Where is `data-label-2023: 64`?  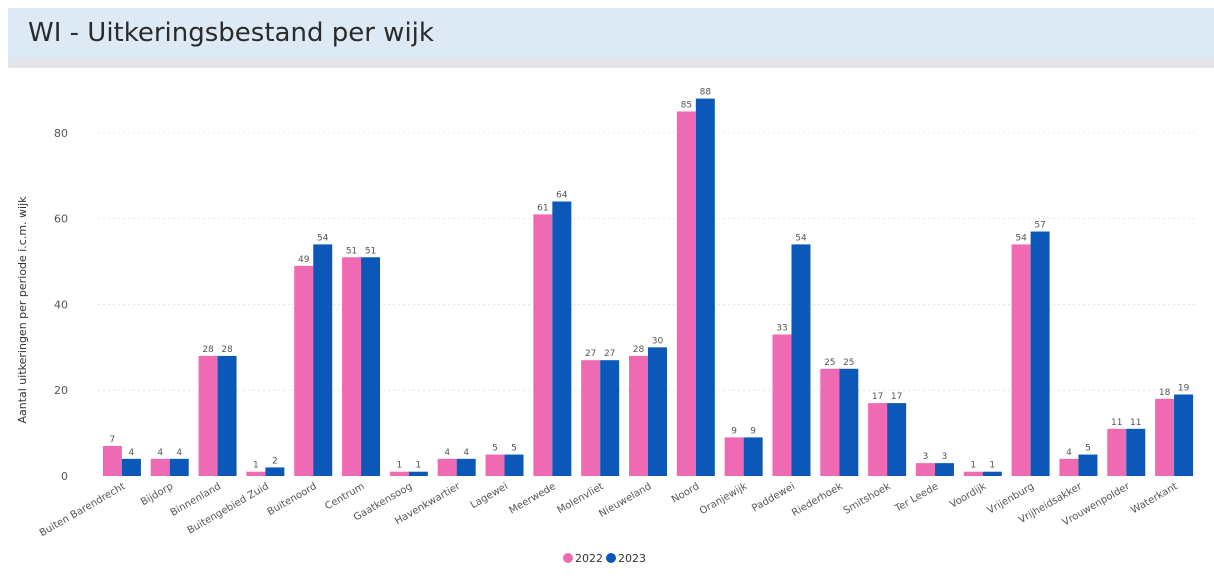 data-label-2023: 64 is located at coordinates (562, 196).